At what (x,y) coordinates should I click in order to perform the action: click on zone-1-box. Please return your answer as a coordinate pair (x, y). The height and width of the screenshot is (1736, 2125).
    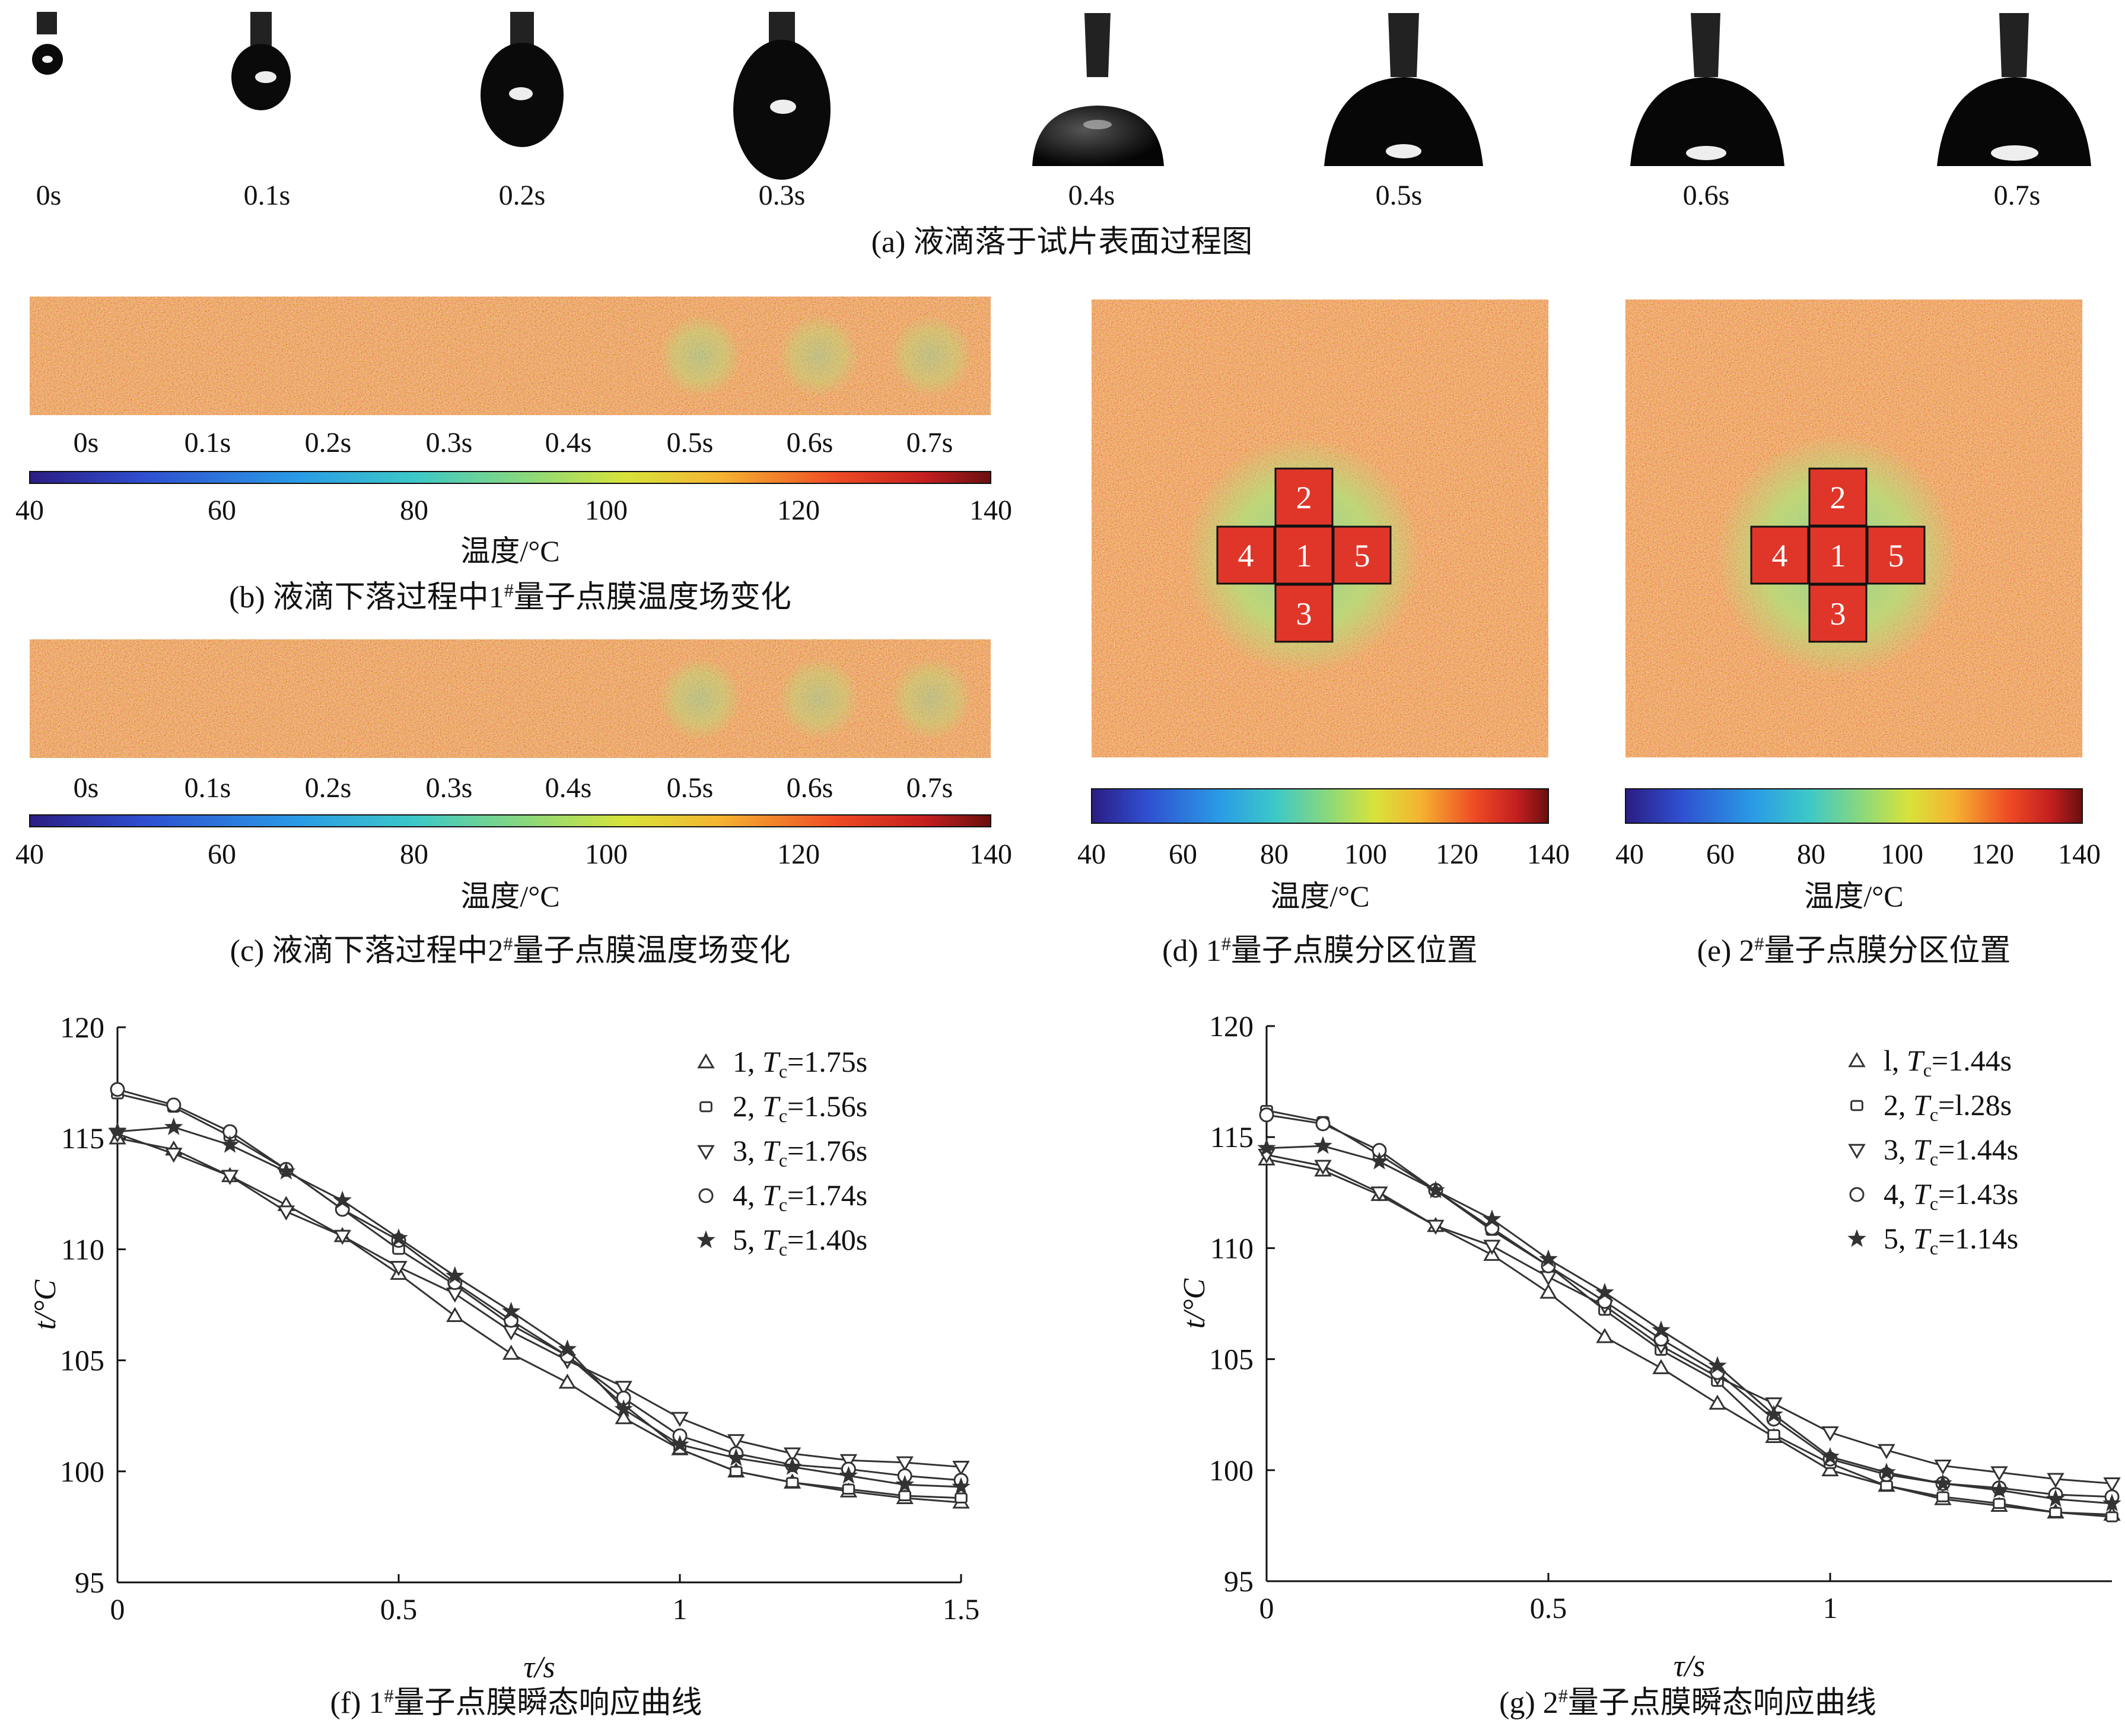
    Looking at the image, I should click on (1304, 555).